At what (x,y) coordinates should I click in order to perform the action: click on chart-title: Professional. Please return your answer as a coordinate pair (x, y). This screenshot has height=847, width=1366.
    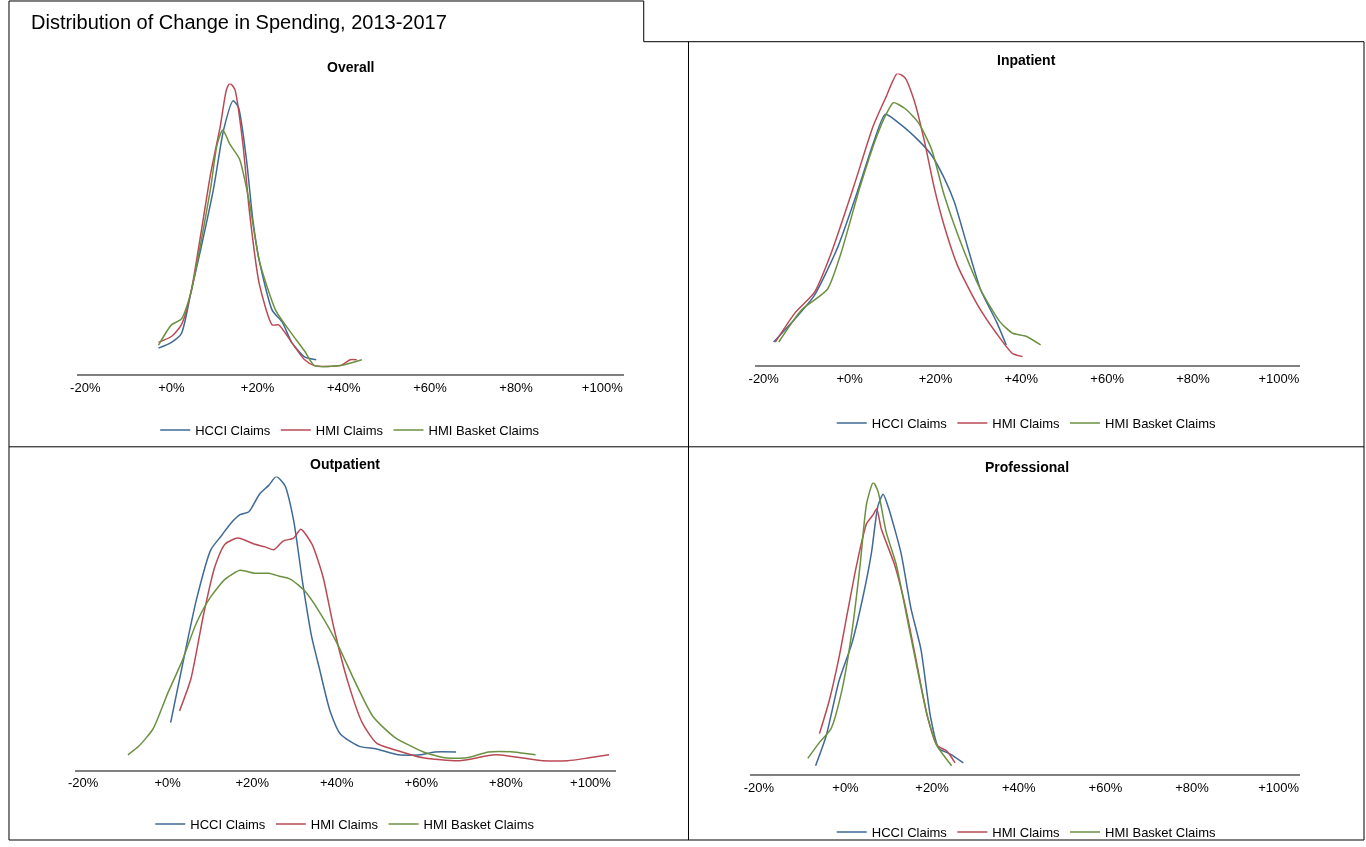
    Looking at the image, I should click on (1027, 467).